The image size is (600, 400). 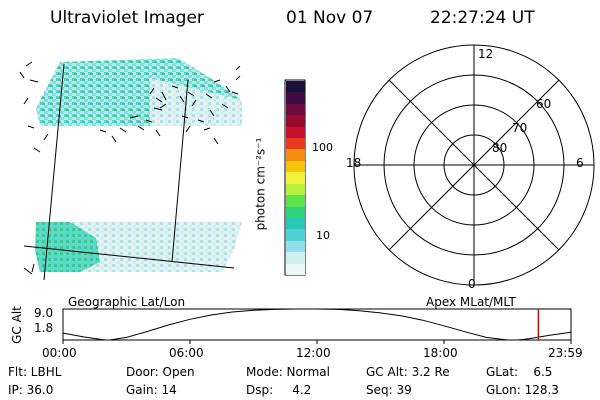 I want to click on app-title: Ultraviolet Imager, so click(x=127, y=18).